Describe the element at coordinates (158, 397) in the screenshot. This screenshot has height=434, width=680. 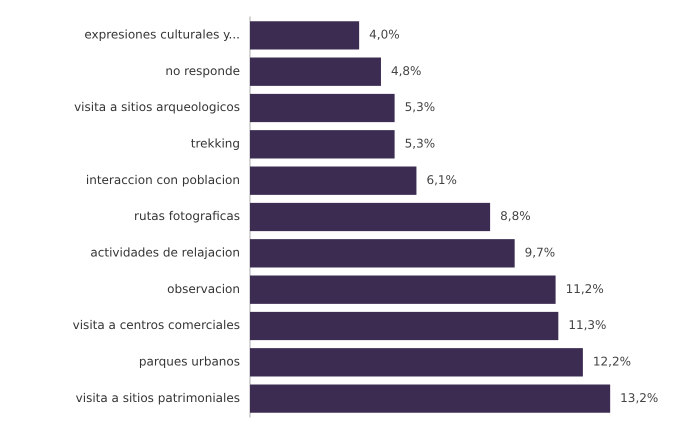
I see `y-tick-label: visita a sitios patrimoniales` at that location.